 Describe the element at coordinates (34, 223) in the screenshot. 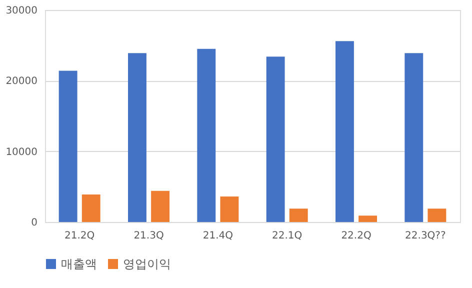

I see `y-tick-label: 0` at that location.